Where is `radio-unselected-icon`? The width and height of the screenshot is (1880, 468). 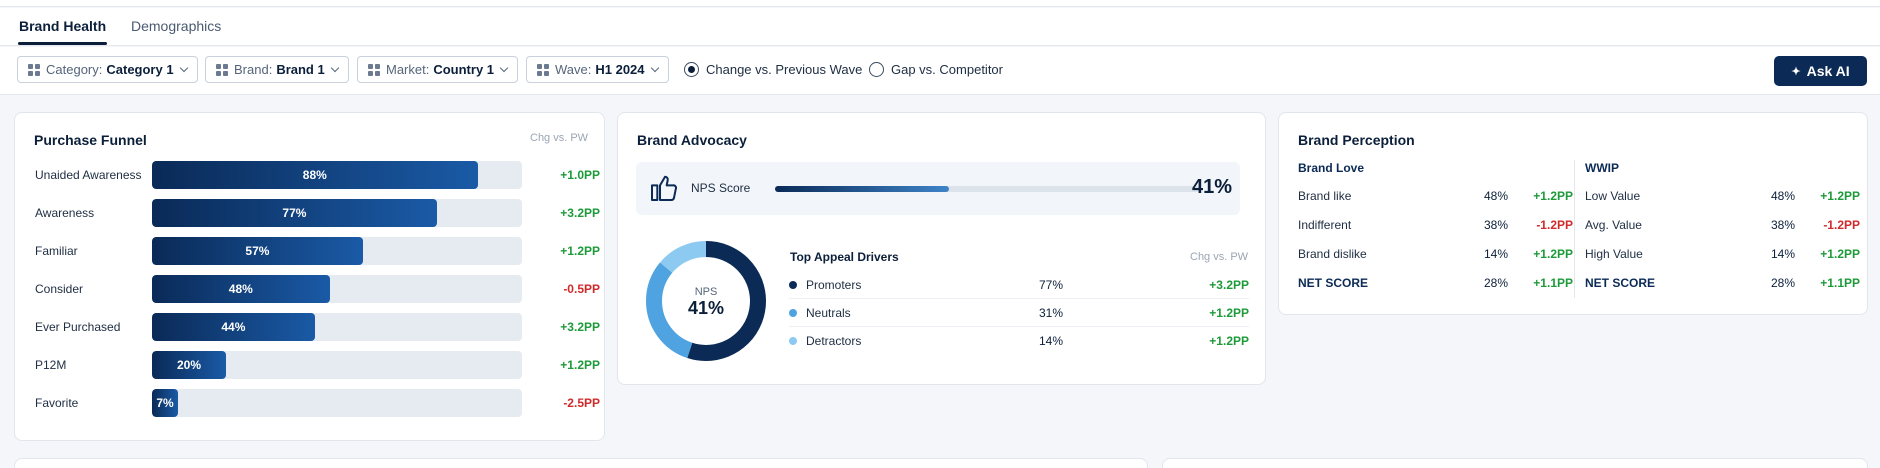
radio-unselected-icon is located at coordinates (876, 69).